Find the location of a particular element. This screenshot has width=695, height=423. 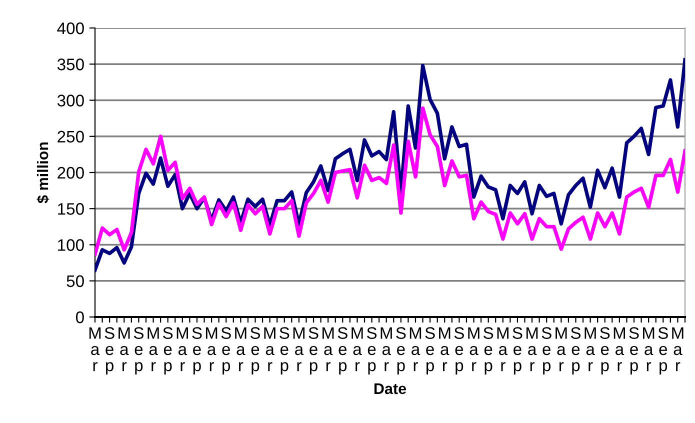

y-tick-label: 300 is located at coordinates (70, 100).